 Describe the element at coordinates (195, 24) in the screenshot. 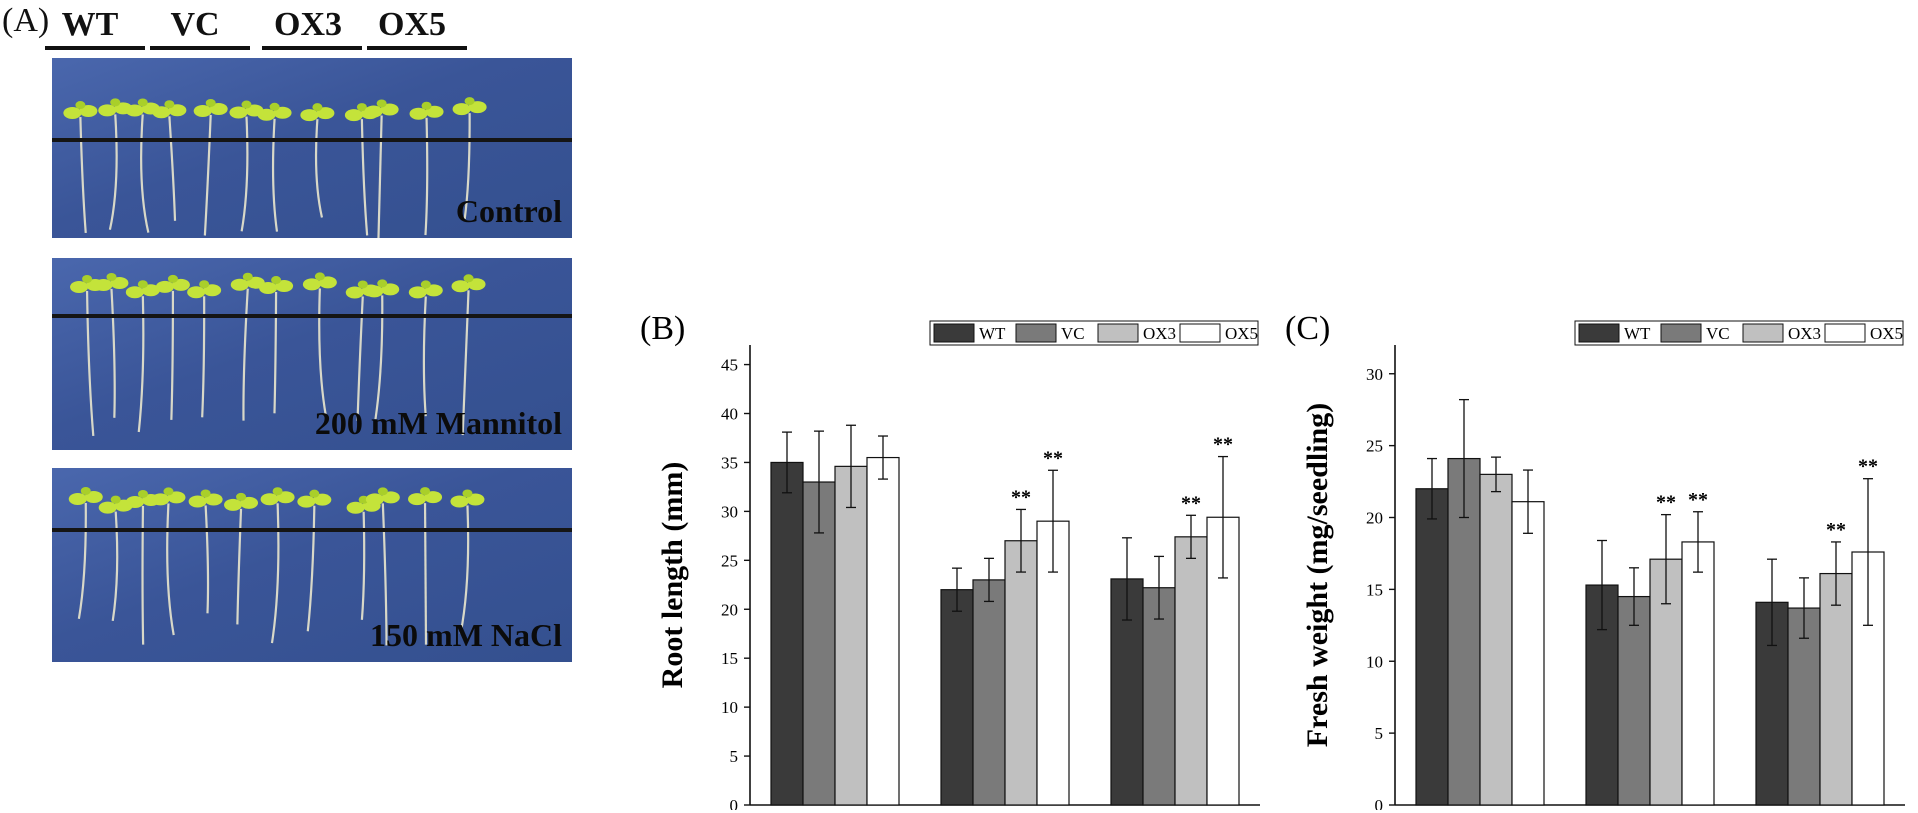

I see `genotype-label-vc: VC` at that location.